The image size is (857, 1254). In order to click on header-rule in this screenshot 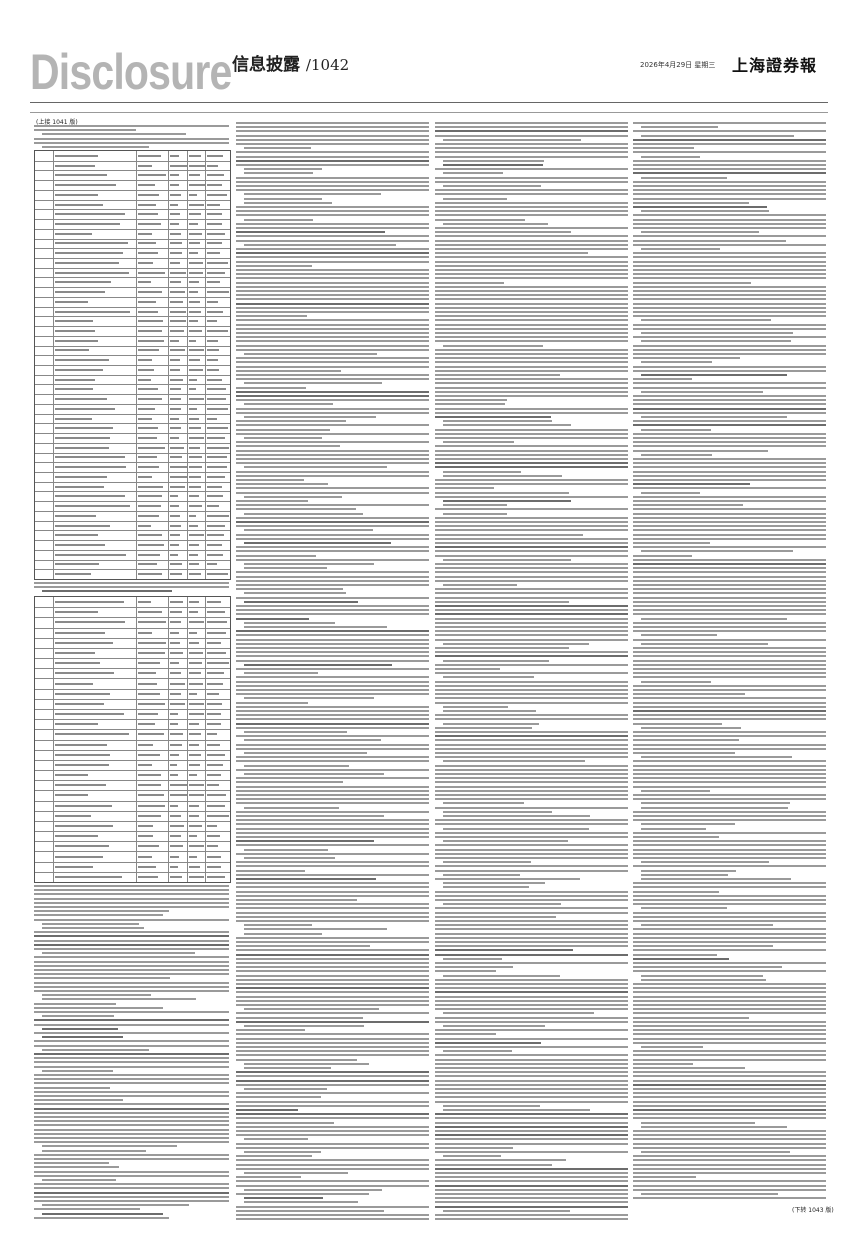, I will do `click(429, 102)`.